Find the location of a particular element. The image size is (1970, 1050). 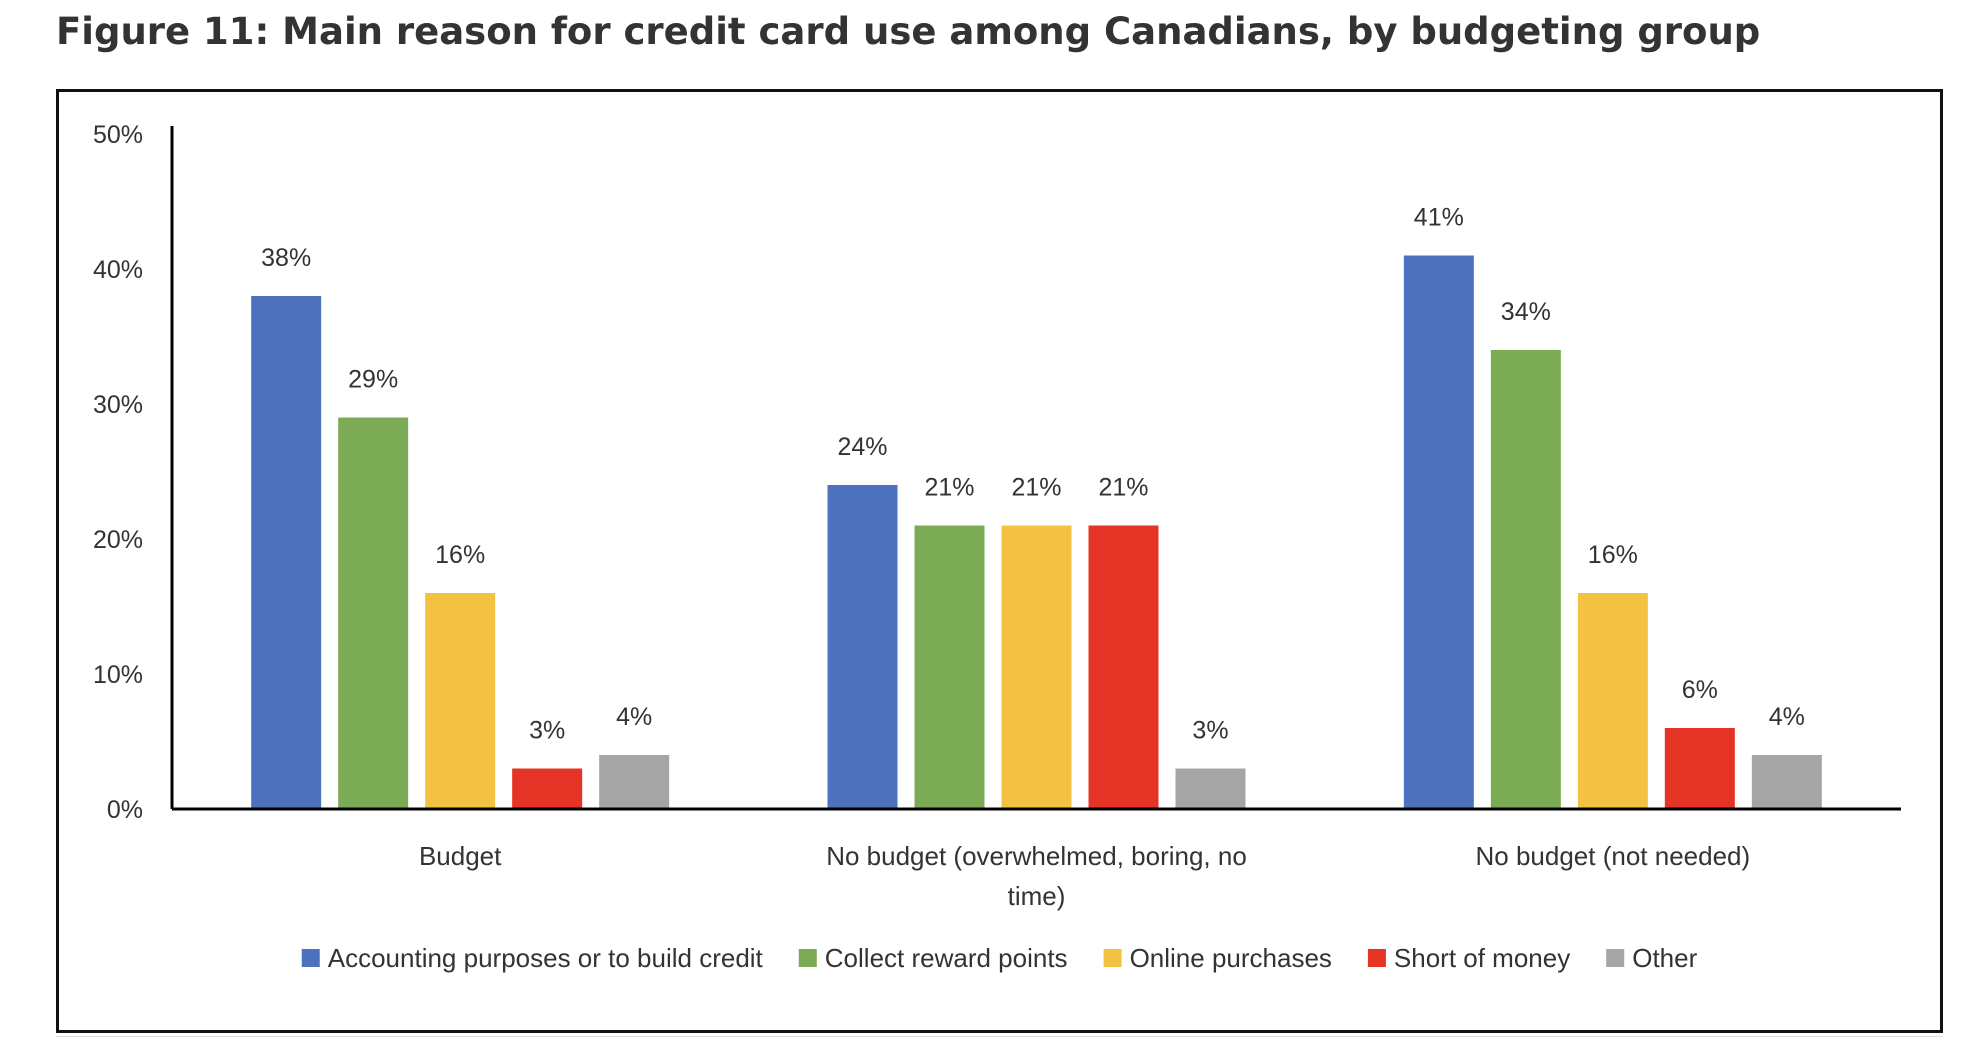

x-tick-label: No budget (overwhelmed, boring, no is located at coordinates (1036, 856).